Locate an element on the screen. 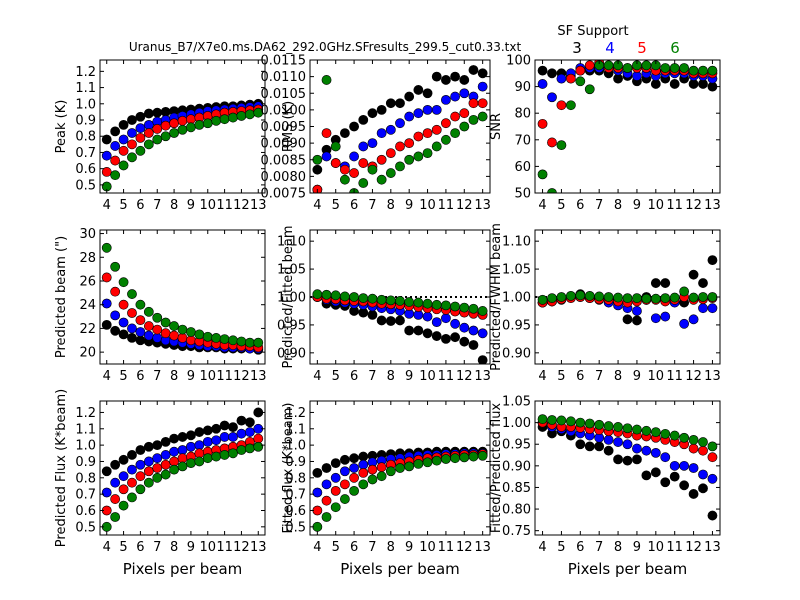 This screenshot has height=600, width=800. y-axis-label: Predicted beam (") is located at coordinates (61, 297).